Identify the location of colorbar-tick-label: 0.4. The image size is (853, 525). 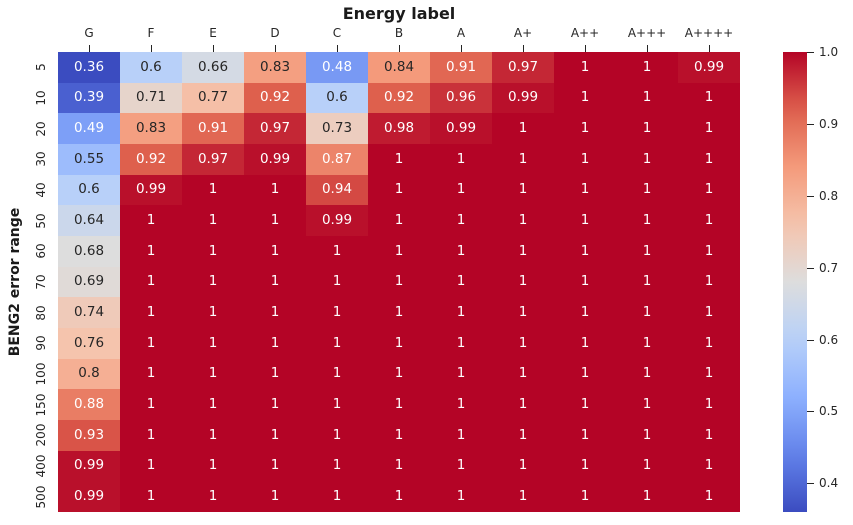
(829, 483).